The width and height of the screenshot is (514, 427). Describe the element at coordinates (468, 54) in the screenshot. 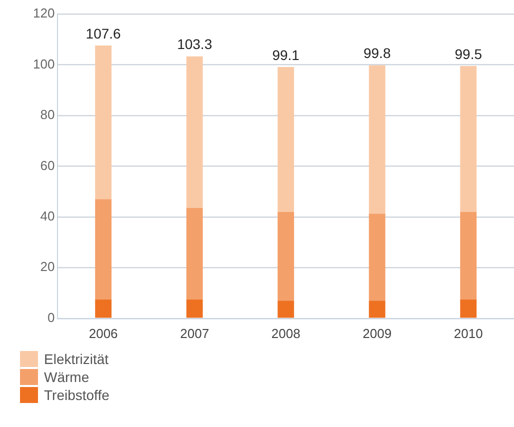

I see `total-label: 99.5` at that location.